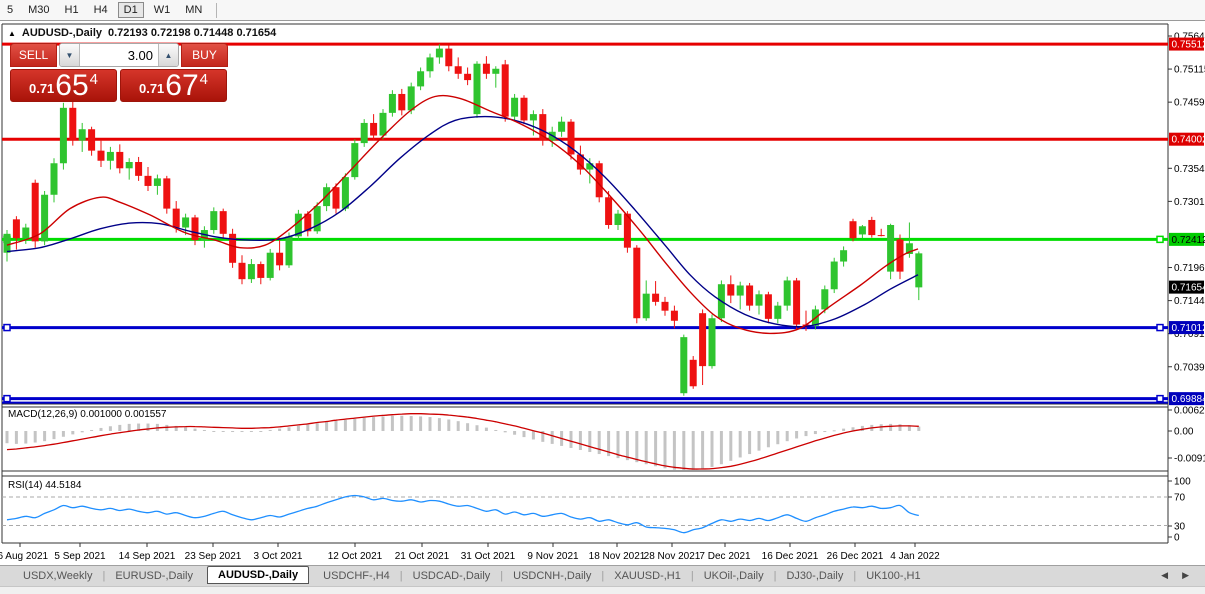  I want to click on timeframe-button-d1: D1, so click(130, 10).